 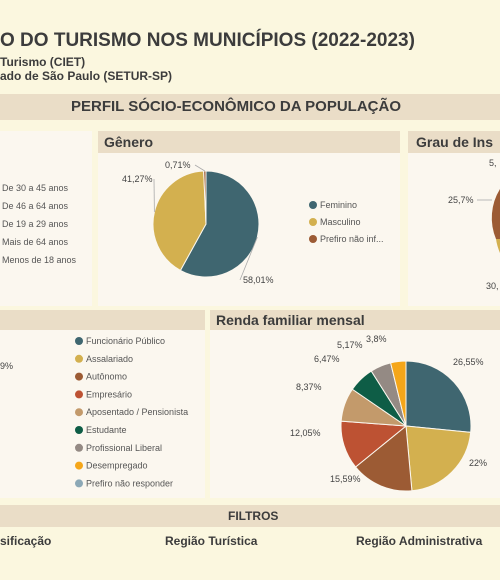 I want to click on income-legend-8: Prefiro não responder, so click(x=129, y=483).